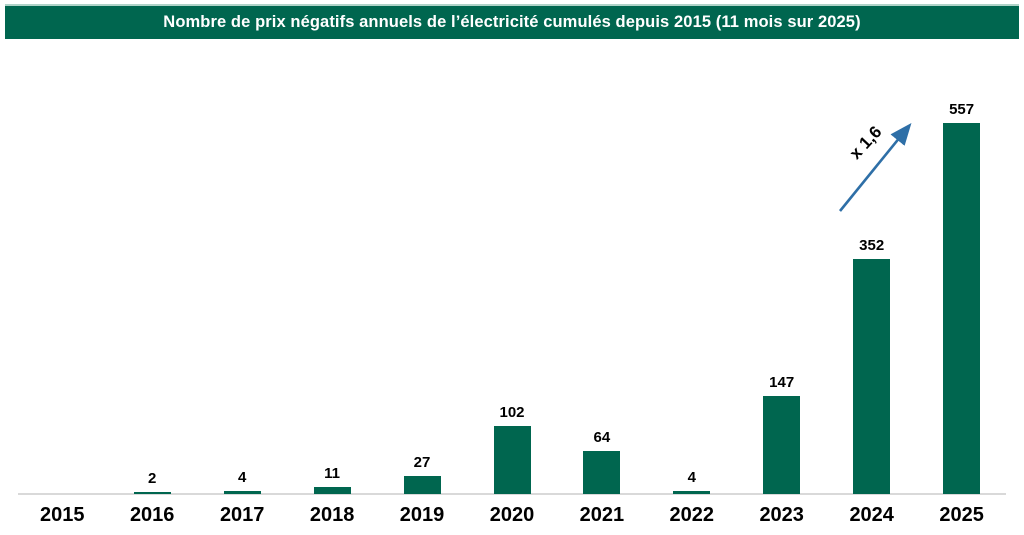 The width and height of the screenshot is (1024, 535). Describe the element at coordinates (781, 515) in the screenshot. I see `x-tick-label-2023: 2023` at that location.